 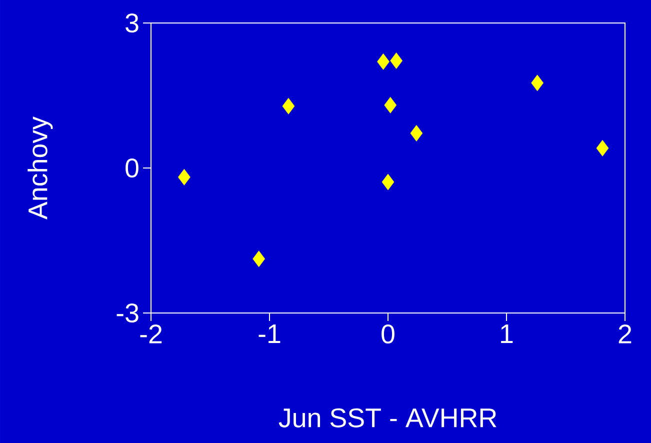 What do you see at coordinates (132, 168) in the screenshot?
I see `y-tick-label: 0` at bounding box center [132, 168].